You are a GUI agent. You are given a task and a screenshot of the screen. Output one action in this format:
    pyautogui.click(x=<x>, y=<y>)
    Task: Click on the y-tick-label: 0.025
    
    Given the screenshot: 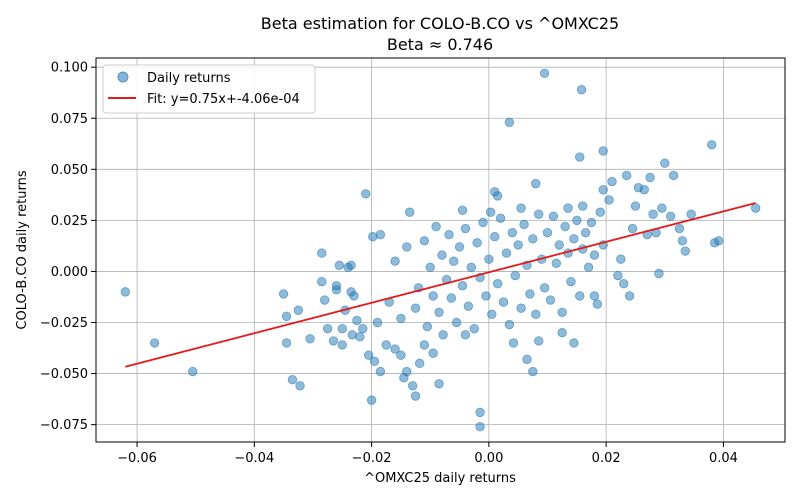 What is the action you would take?
    pyautogui.click(x=69, y=221)
    